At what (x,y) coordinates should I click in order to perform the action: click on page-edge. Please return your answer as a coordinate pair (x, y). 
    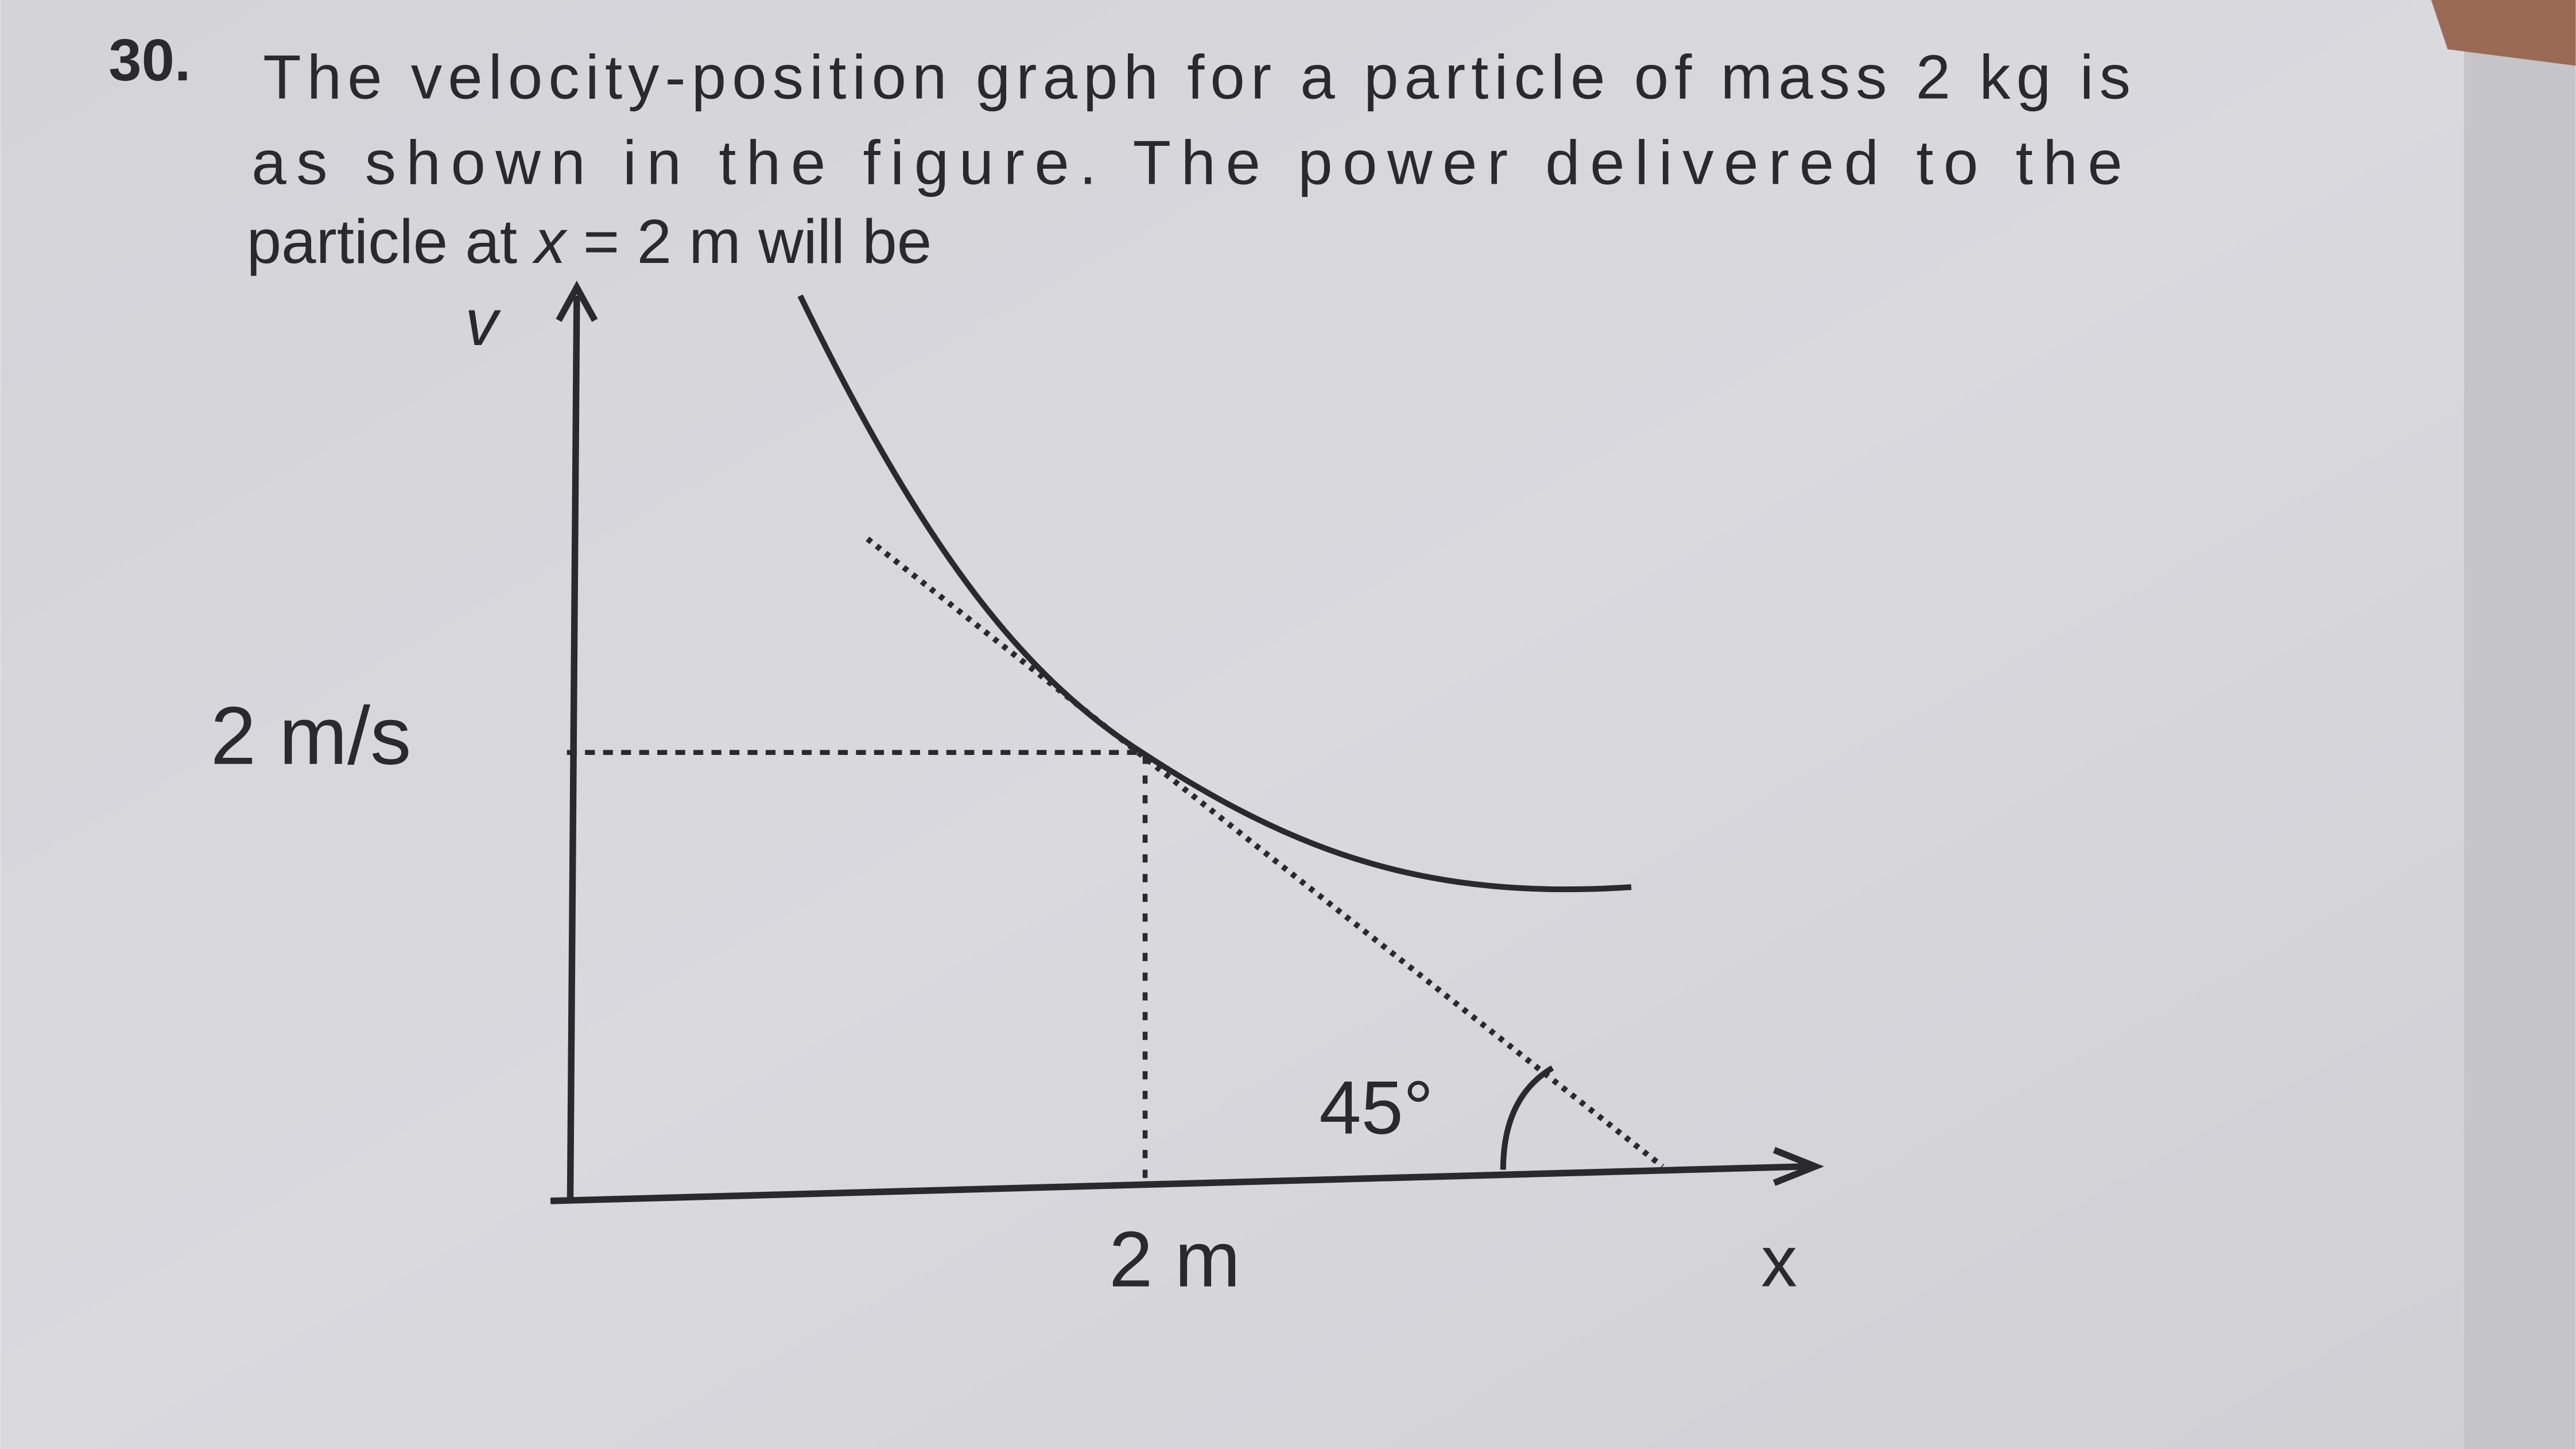
    Looking at the image, I should click on (2520, 724).